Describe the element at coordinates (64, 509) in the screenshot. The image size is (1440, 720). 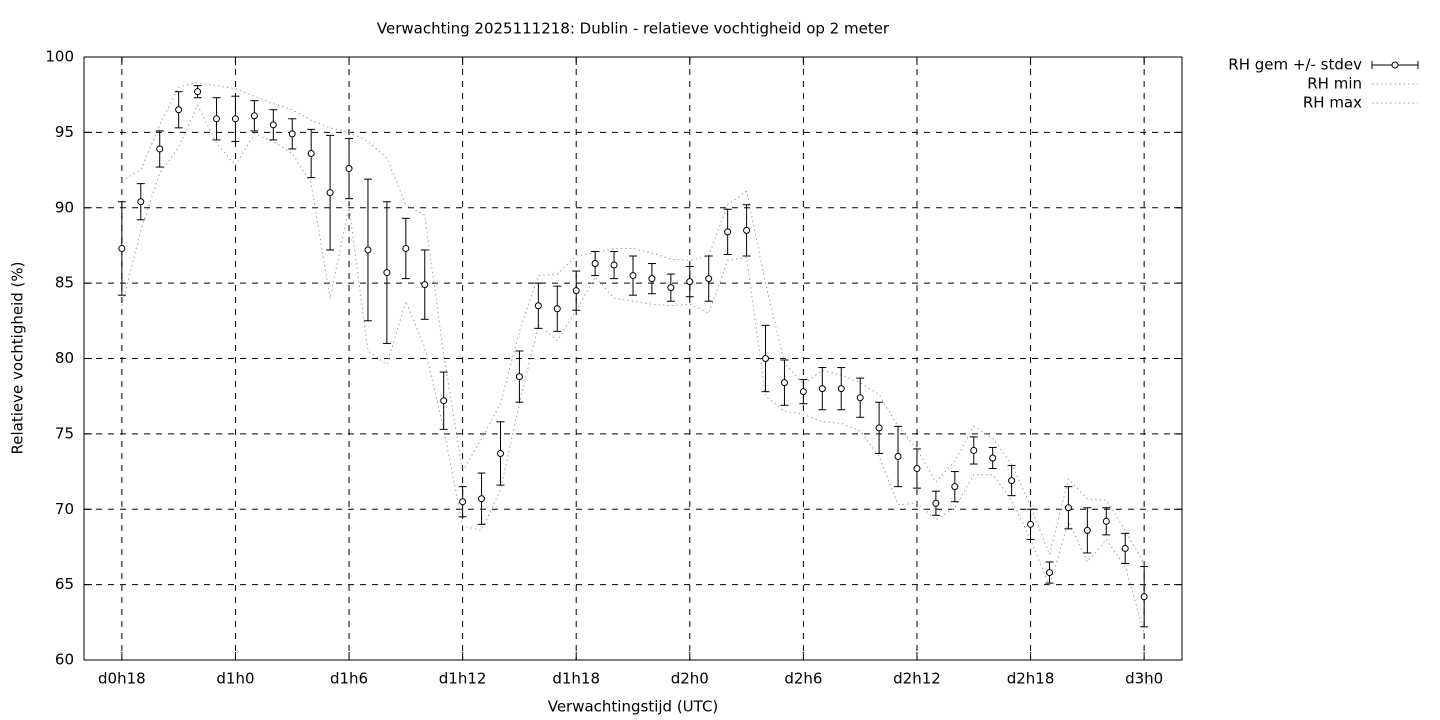
I see `y-tick-label: 70` at that location.